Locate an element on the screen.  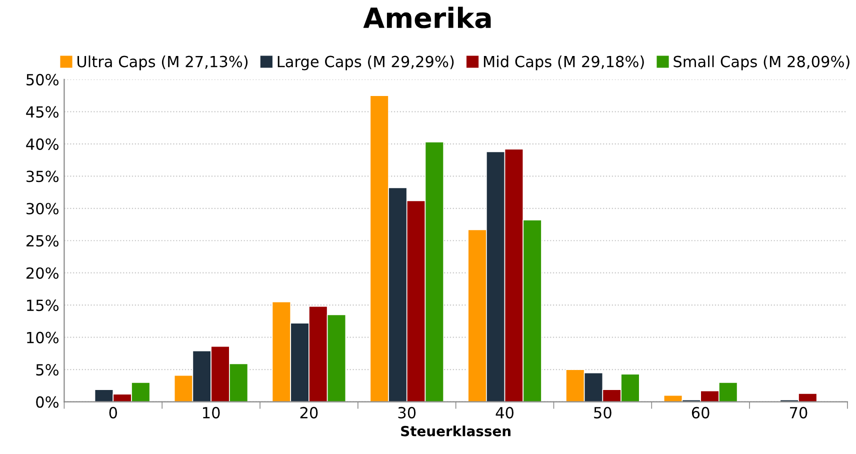
y-tick-label: 25% is located at coordinates (42, 241).